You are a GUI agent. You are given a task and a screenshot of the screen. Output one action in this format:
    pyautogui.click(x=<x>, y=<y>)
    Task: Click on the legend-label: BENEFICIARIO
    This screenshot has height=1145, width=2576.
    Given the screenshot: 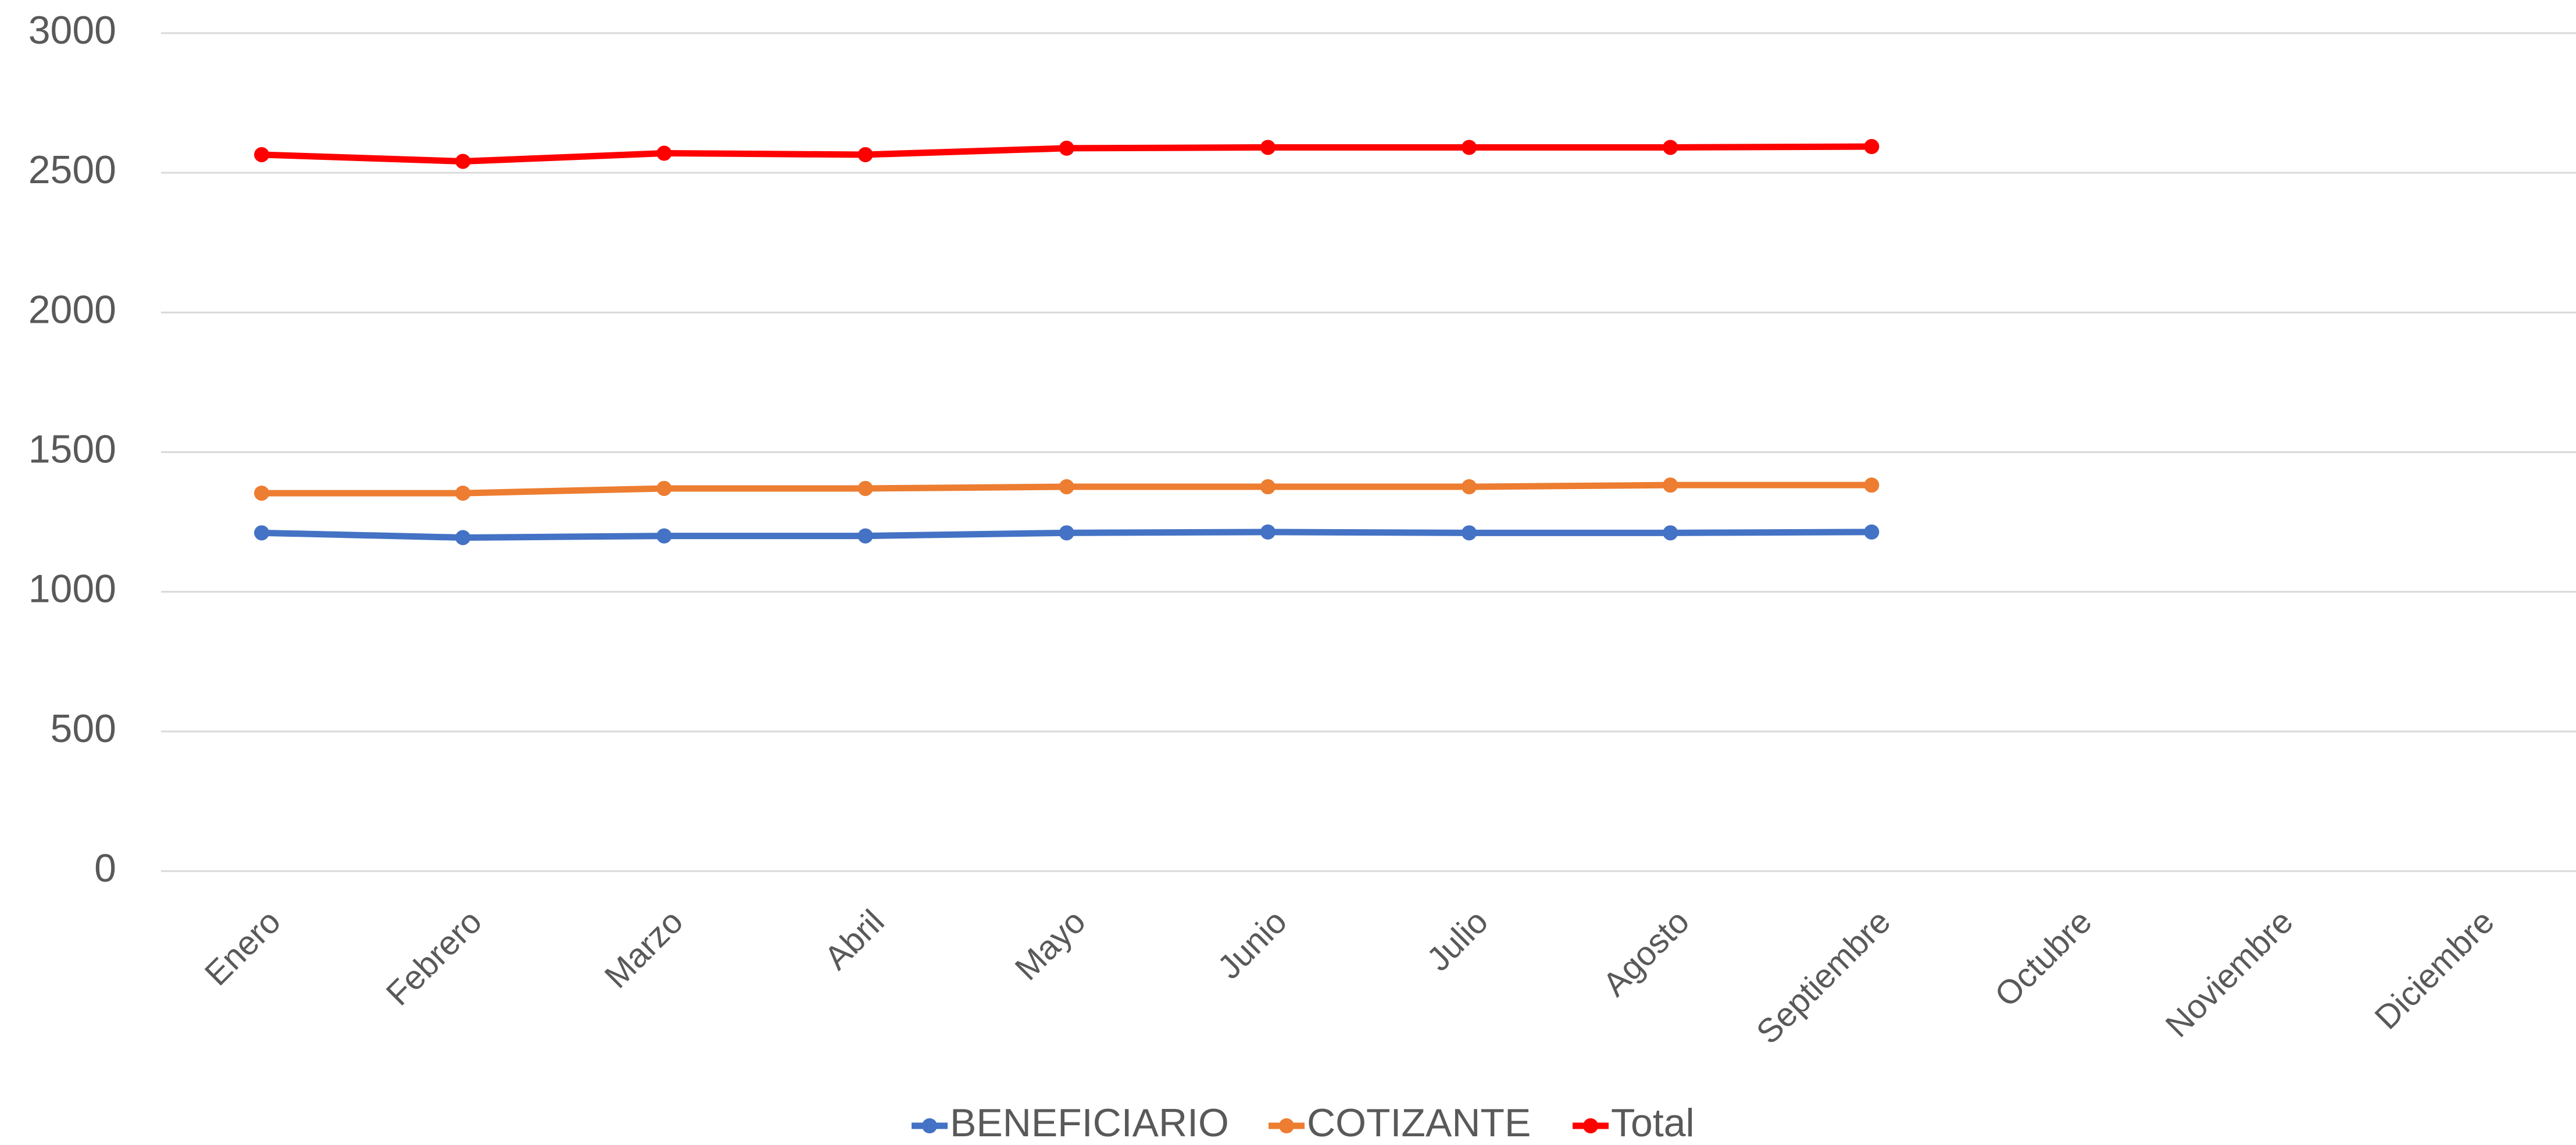 What is the action you would take?
    pyautogui.click(x=1089, y=1123)
    